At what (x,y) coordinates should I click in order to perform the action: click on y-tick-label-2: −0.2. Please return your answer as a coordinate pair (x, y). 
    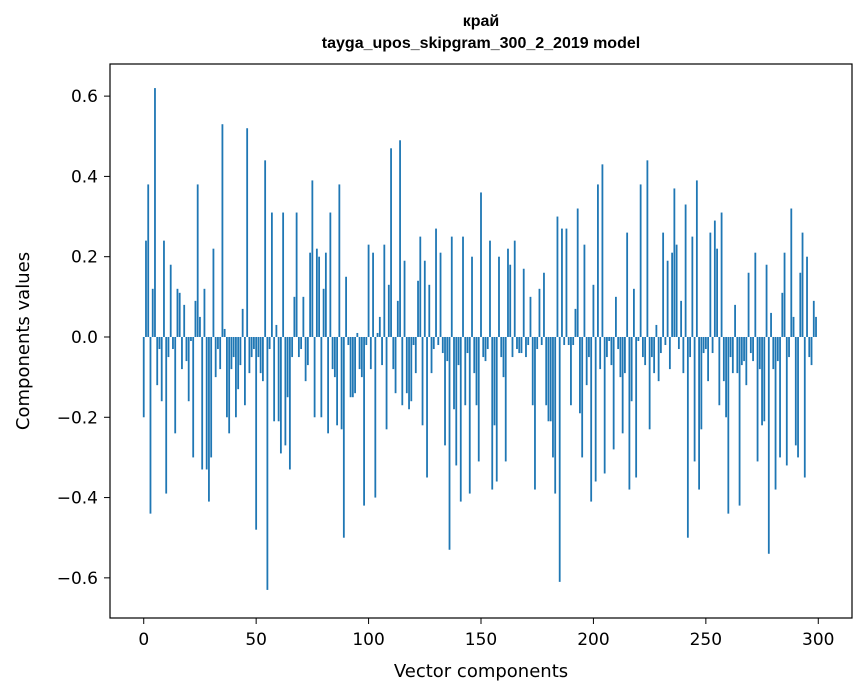
    Looking at the image, I should click on (77, 418).